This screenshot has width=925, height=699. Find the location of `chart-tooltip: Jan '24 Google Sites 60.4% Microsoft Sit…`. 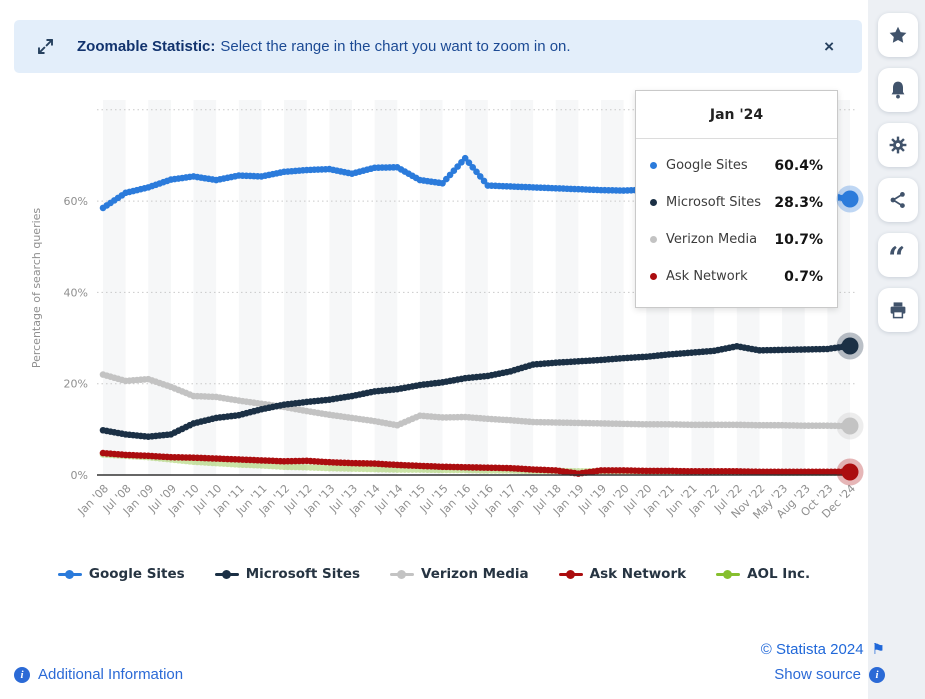

chart-tooltip: Jan '24 Google Sites 60.4% Microsoft Sit… is located at coordinates (736, 199).